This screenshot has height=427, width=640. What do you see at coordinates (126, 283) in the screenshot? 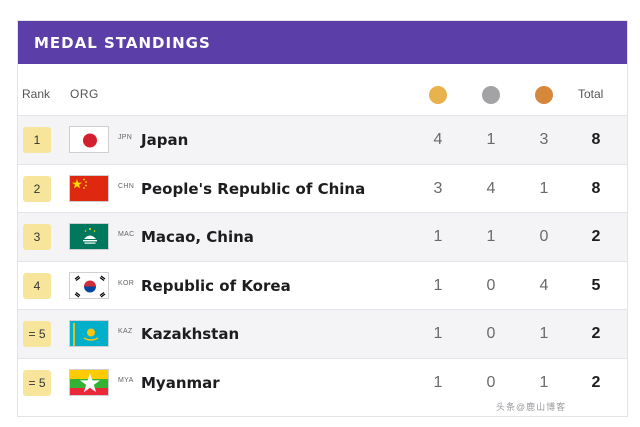
I see `country-code: KOR` at bounding box center [126, 283].